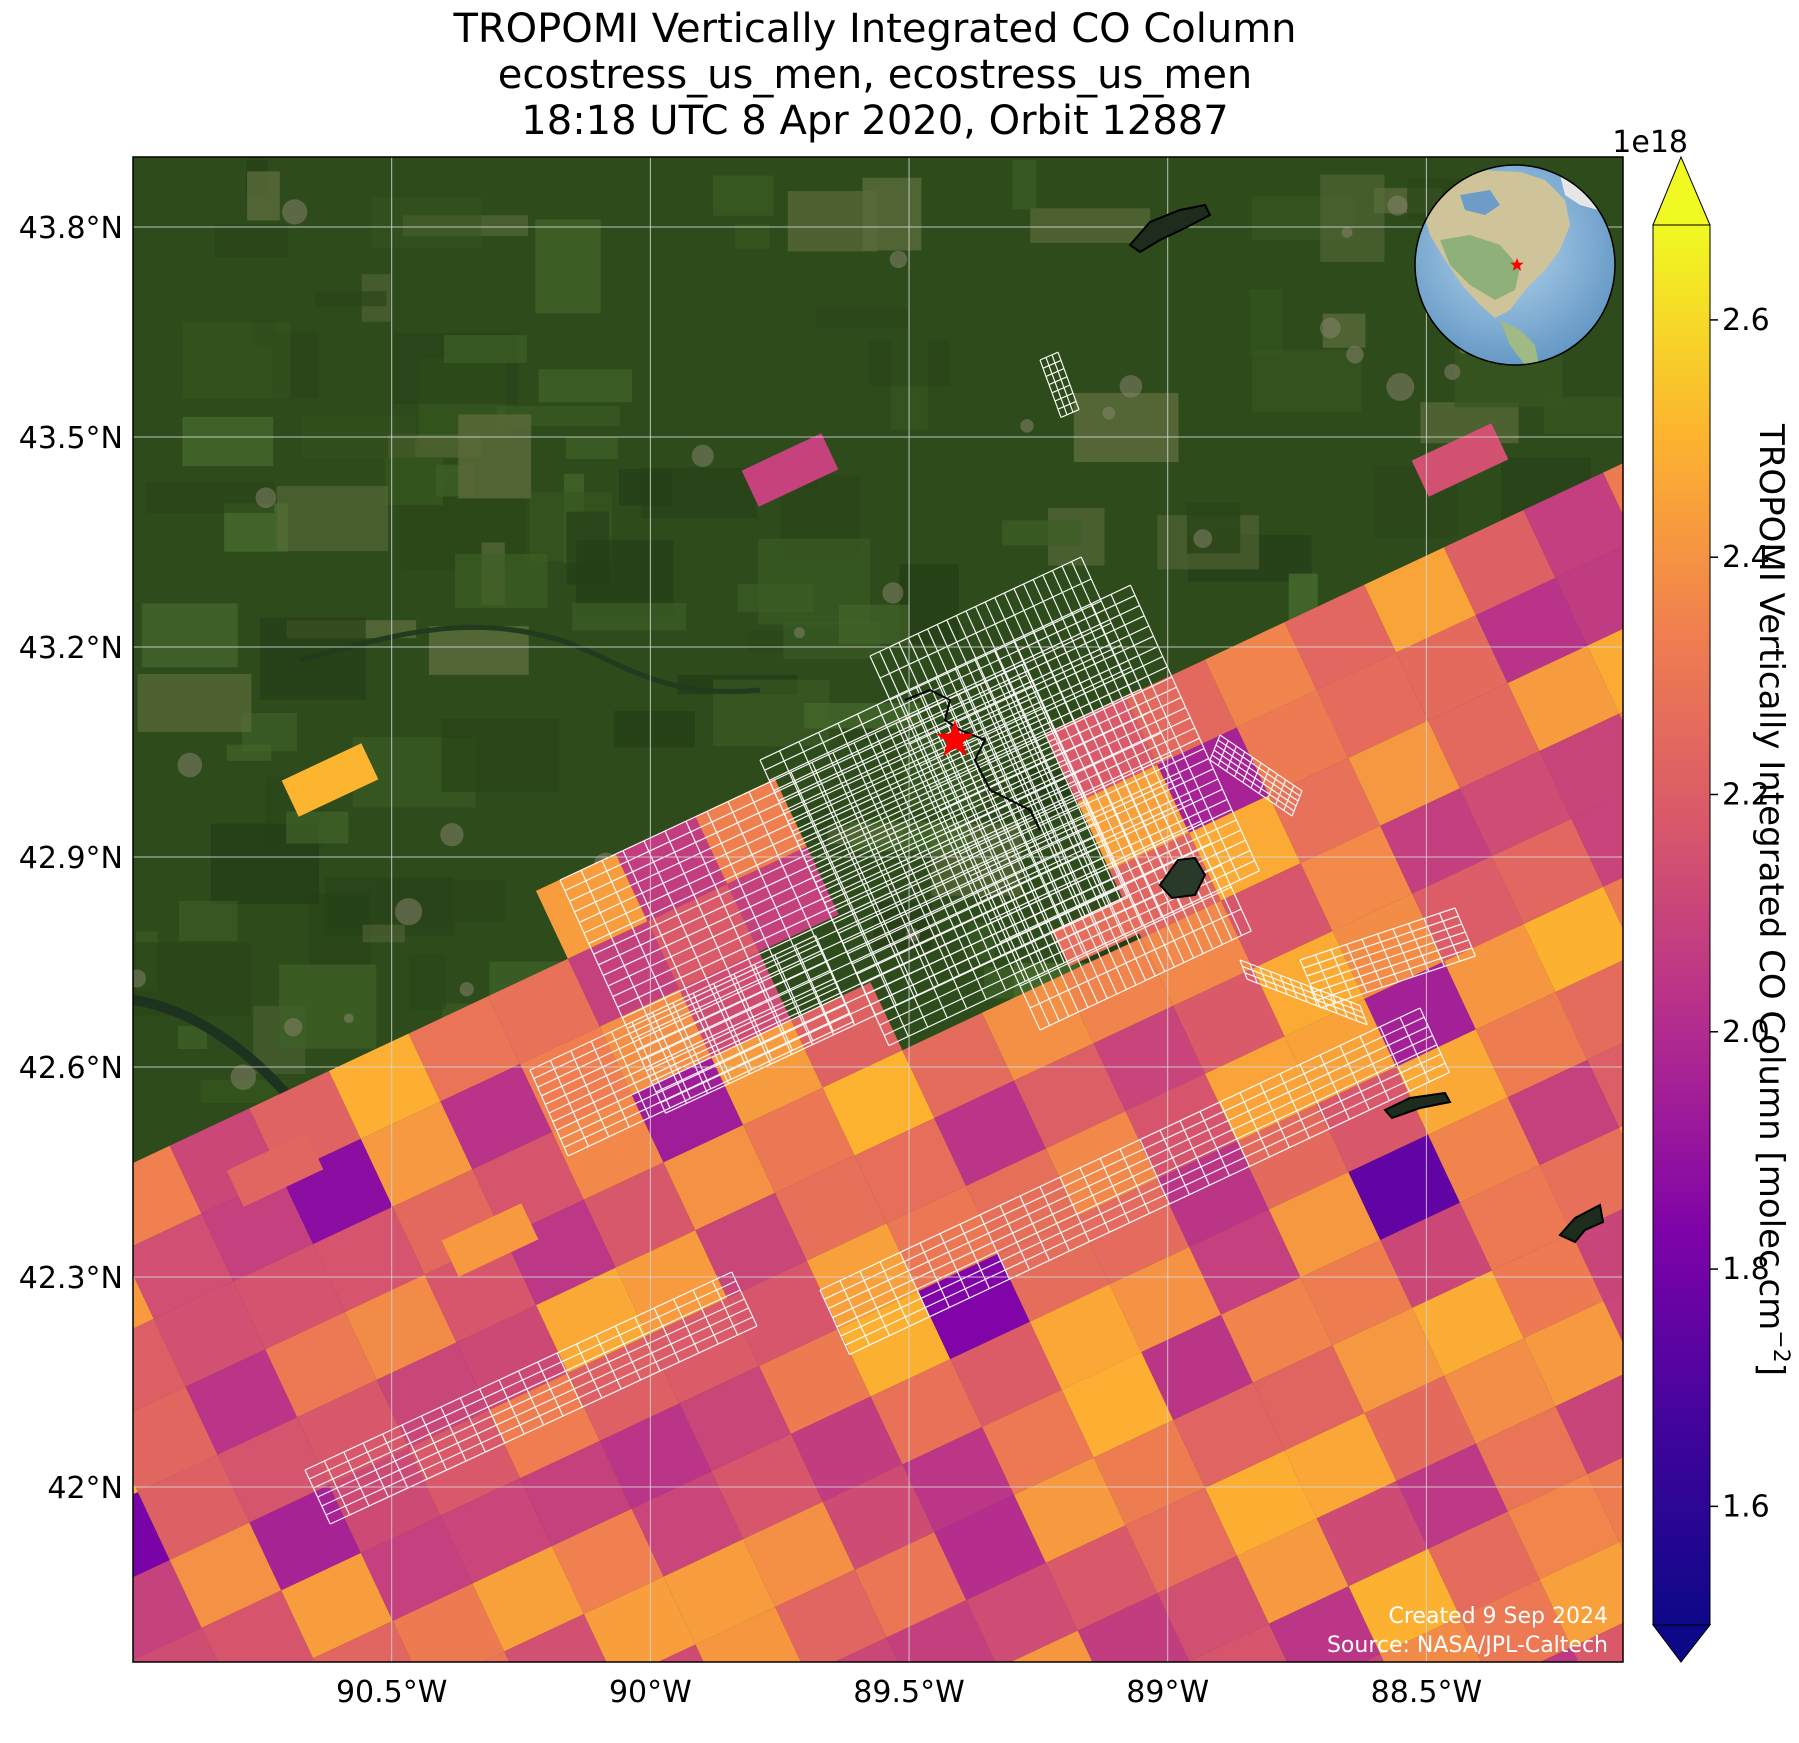  I want to click on latitude-tick-label: 43.2°N, so click(71, 648).